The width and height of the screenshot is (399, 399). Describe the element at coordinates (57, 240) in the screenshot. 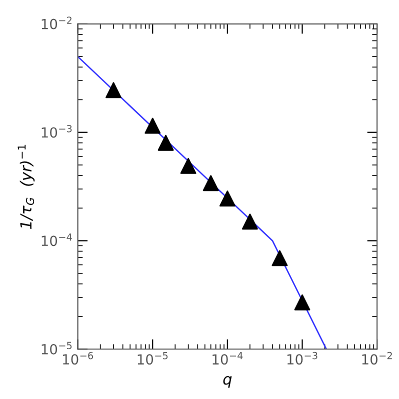

I see `y-tick-label: 10$^{−4}$` at that location.